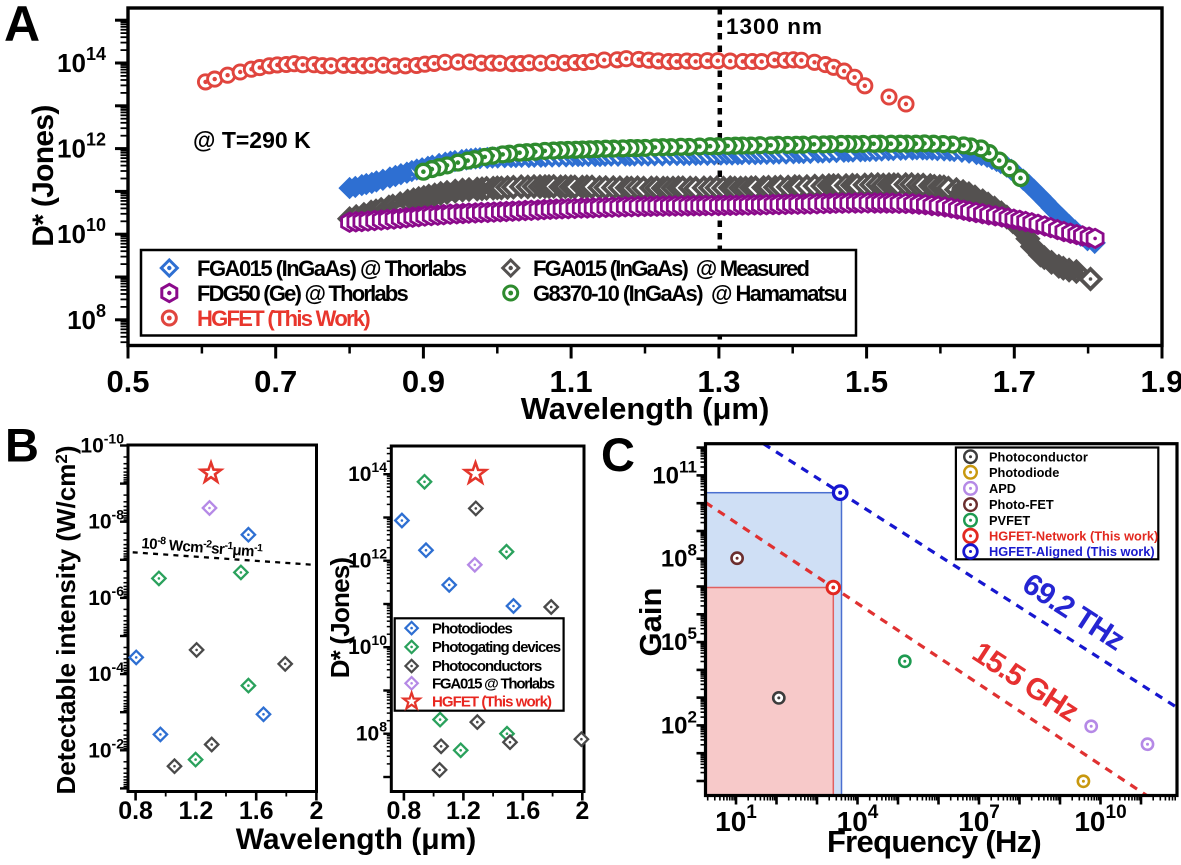 This screenshot has width=1181, height=865. What do you see at coordinates (106, 672) in the screenshot?
I see `svg-text: 10⁻⁴` at bounding box center [106, 672].